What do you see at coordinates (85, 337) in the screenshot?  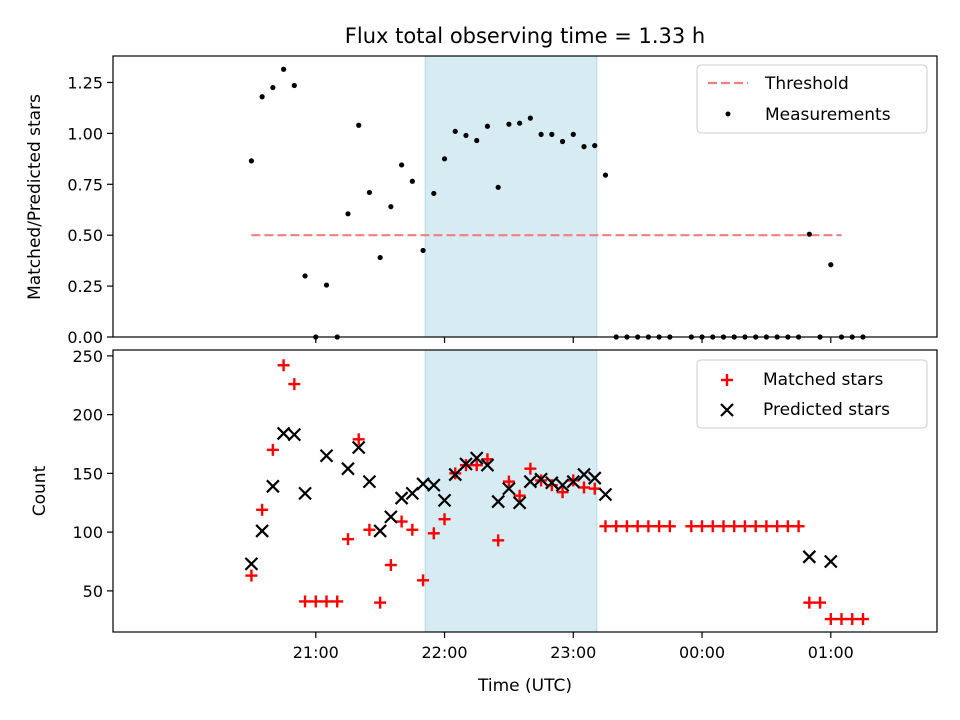 I see `y-tick-label: 0.00` at bounding box center [85, 337].